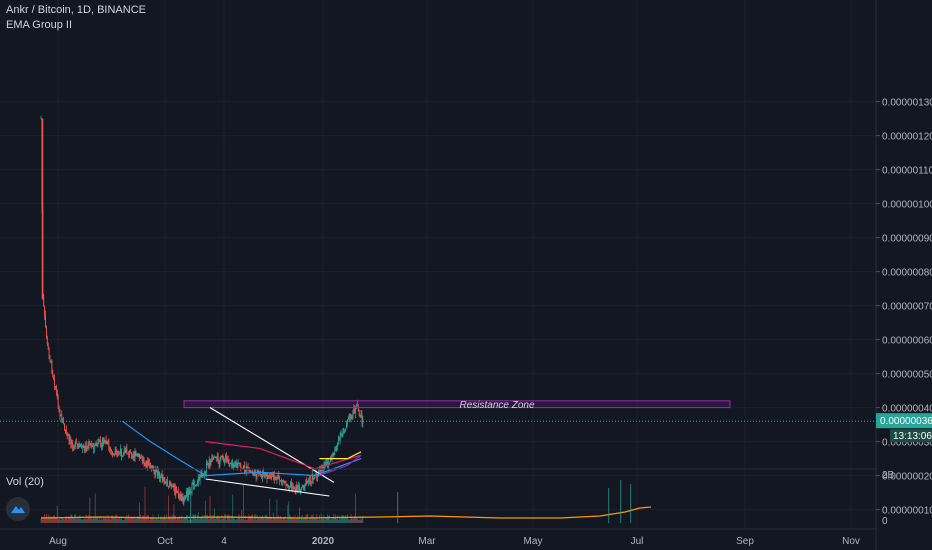  What do you see at coordinates (76, 10) in the screenshot?
I see `symbol-legend: Ankr / Bitcoin, 1D, BINANCE` at bounding box center [76, 10].